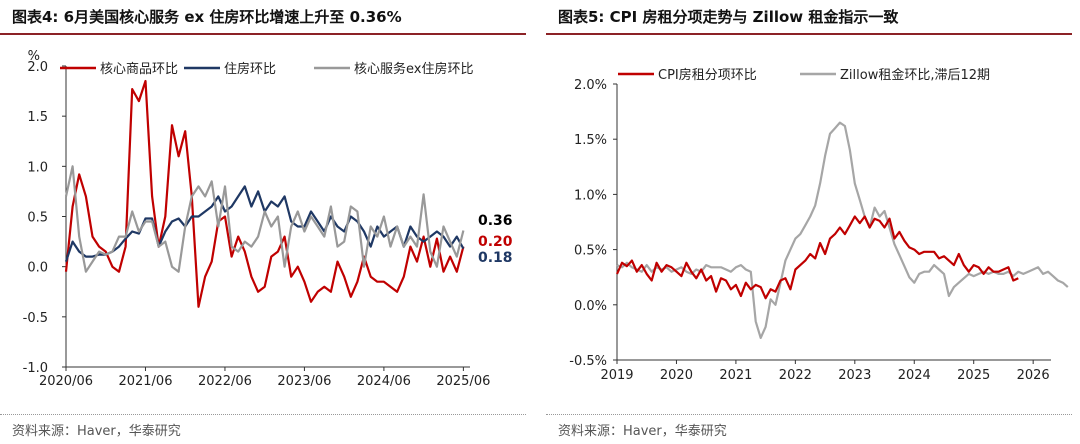 The width and height of the screenshot is (1080, 444). What do you see at coordinates (590, 251) in the screenshot?
I see `y-tick-label: 0.5%` at bounding box center [590, 251].